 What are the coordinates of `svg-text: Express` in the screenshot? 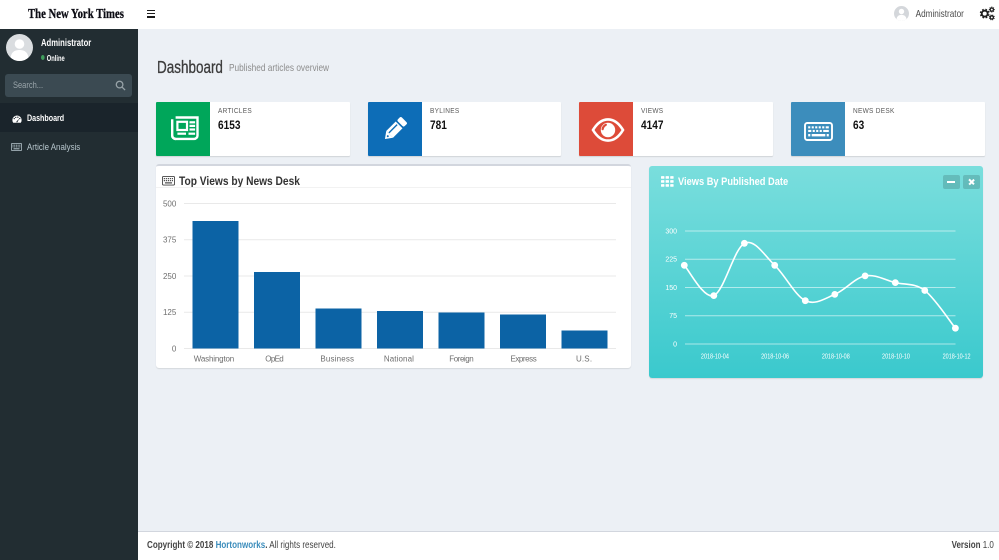 It's located at (523, 359).